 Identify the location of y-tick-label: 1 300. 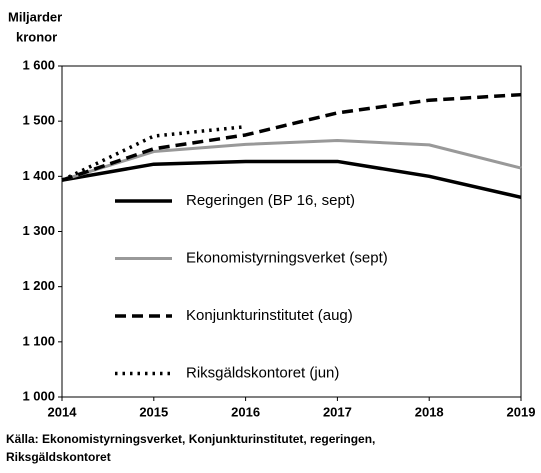
(38, 230).